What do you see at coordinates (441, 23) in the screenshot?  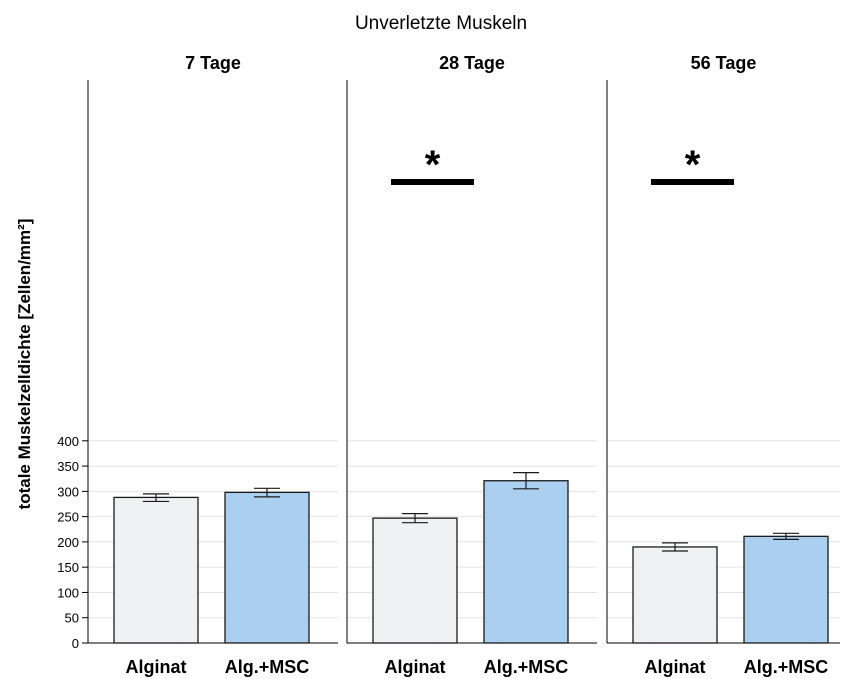 I see `chart-title: Unverletzte Muskeln` at bounding box center [441, 23].